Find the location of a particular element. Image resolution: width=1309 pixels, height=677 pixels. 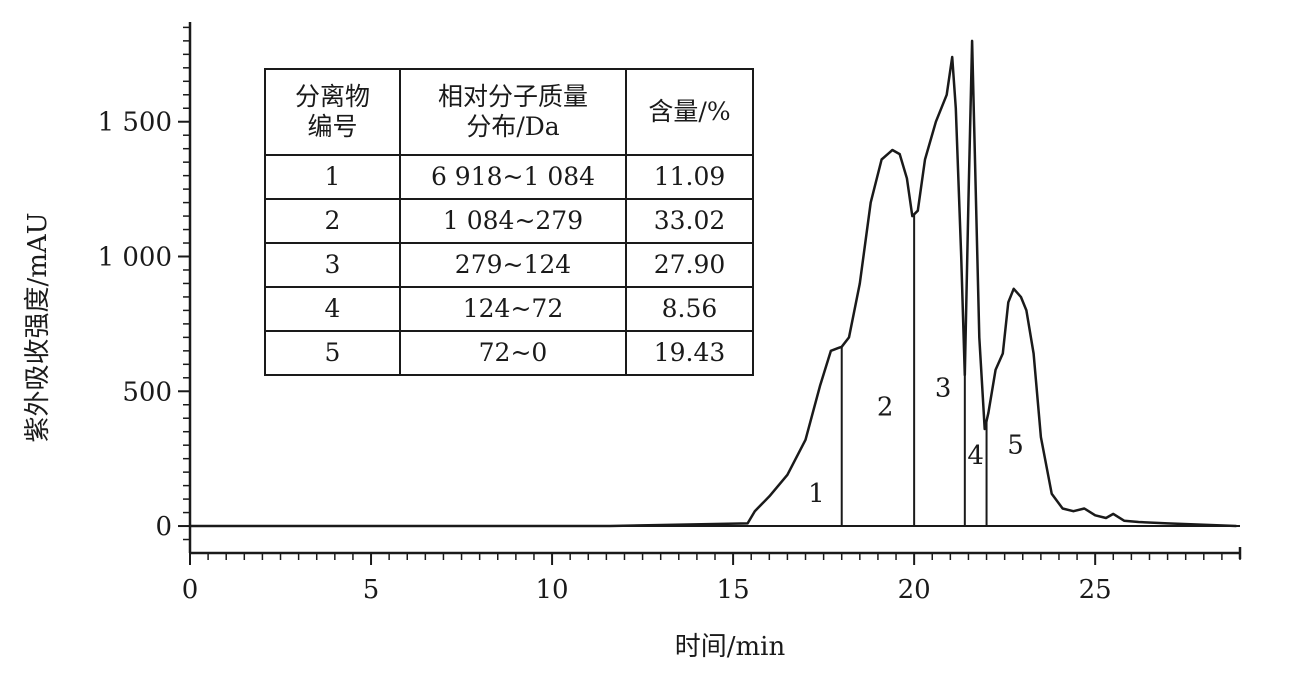

table-row: 5 72~0 19.43 is located at coordinates (509, 353).